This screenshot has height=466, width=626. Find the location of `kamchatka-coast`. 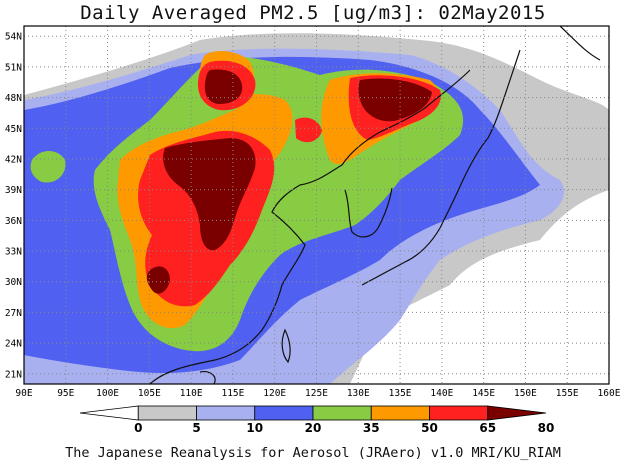

kamchatka-coast is located at coordinates (580, 43).